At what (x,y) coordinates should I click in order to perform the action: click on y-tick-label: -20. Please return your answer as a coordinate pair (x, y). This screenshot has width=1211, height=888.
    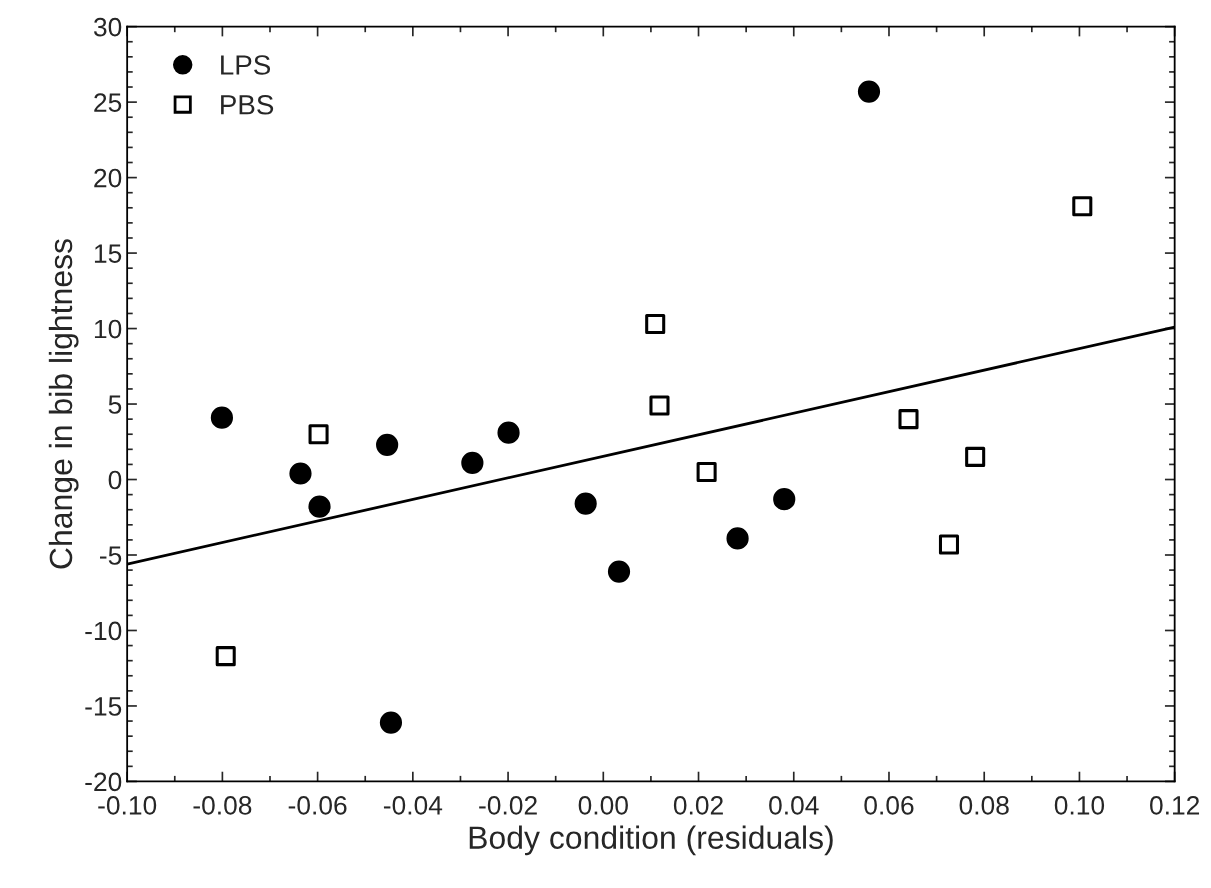
    Looking at the image, I should click on (103, 782).